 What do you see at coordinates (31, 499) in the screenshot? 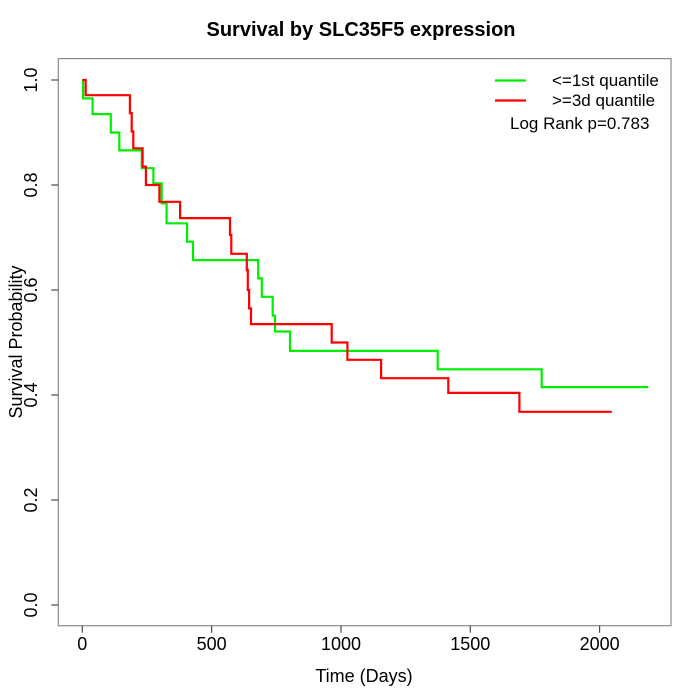
I see `y-tick-label: 0.2` at bounding box center [31, 499].